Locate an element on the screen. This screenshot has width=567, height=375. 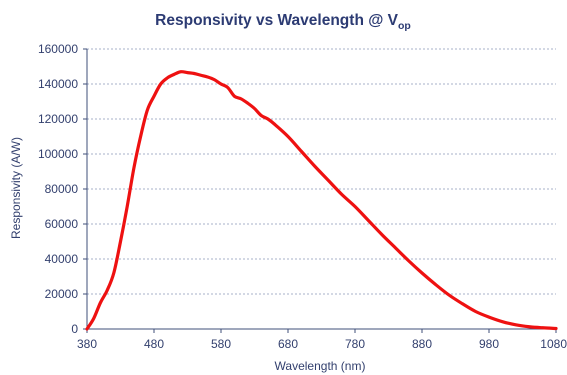
x-tick-label: 780 is located at coordinates (355, 344).